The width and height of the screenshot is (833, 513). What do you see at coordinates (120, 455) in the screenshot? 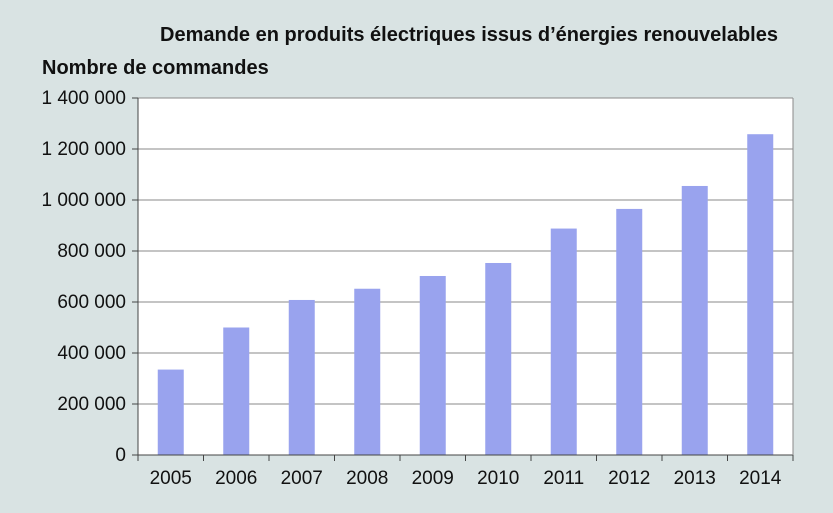
I see `y-tick-label: 0` at bounding box center [120, 455].